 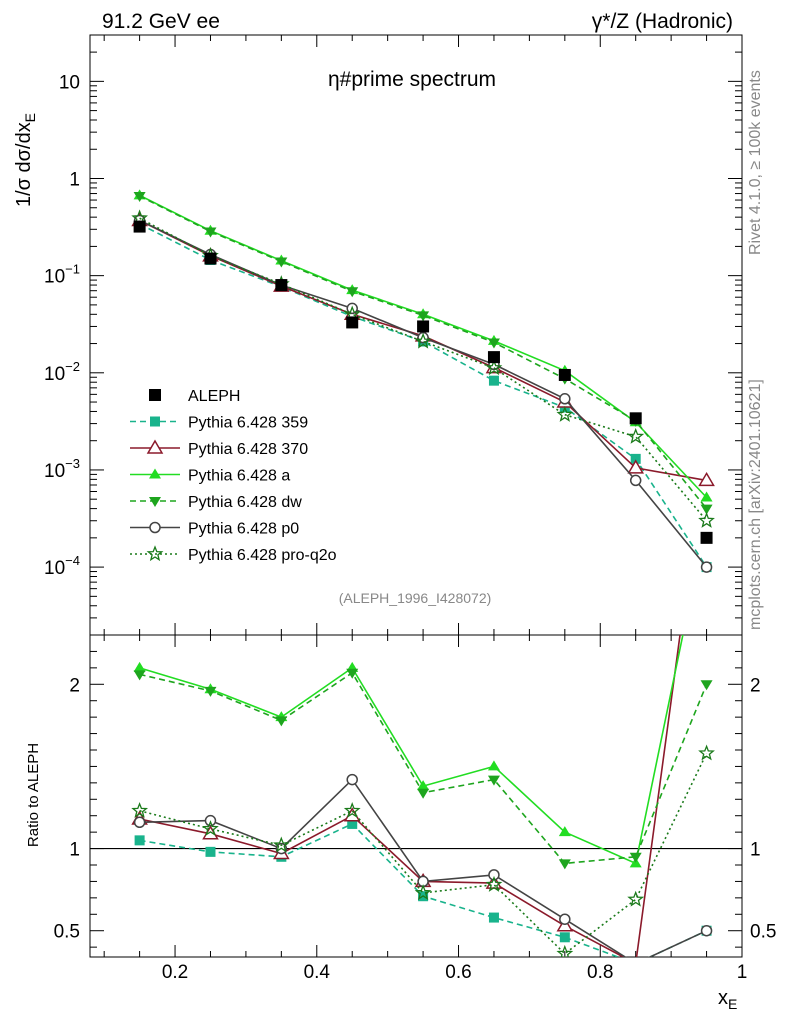 I want to click on x-tick-label: 0.6, so click(x=458, y=972).